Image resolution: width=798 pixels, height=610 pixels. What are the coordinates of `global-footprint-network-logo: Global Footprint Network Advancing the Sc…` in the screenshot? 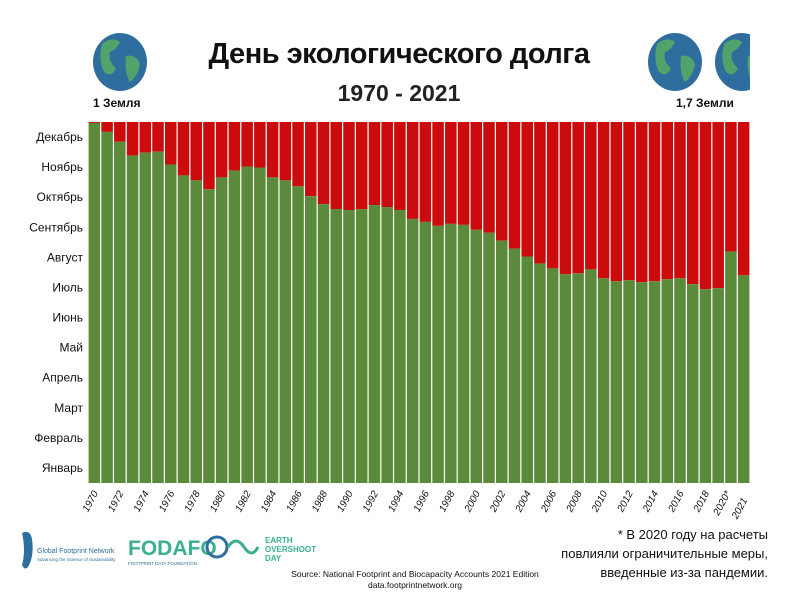 It's located at (69, 550).